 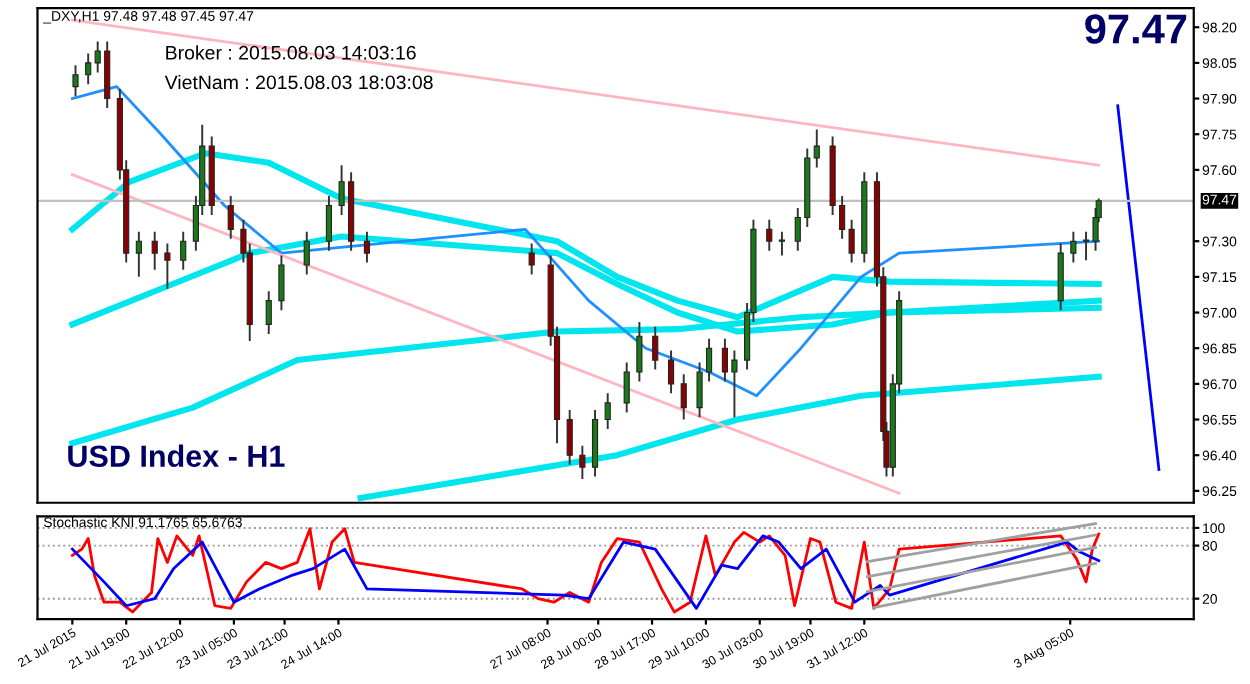 What do you see at coordinates (291, 52) in the screenshot?
I see `annotation: Broker : 2015.08.03 14:03:16` at bounding box center [291, 52].